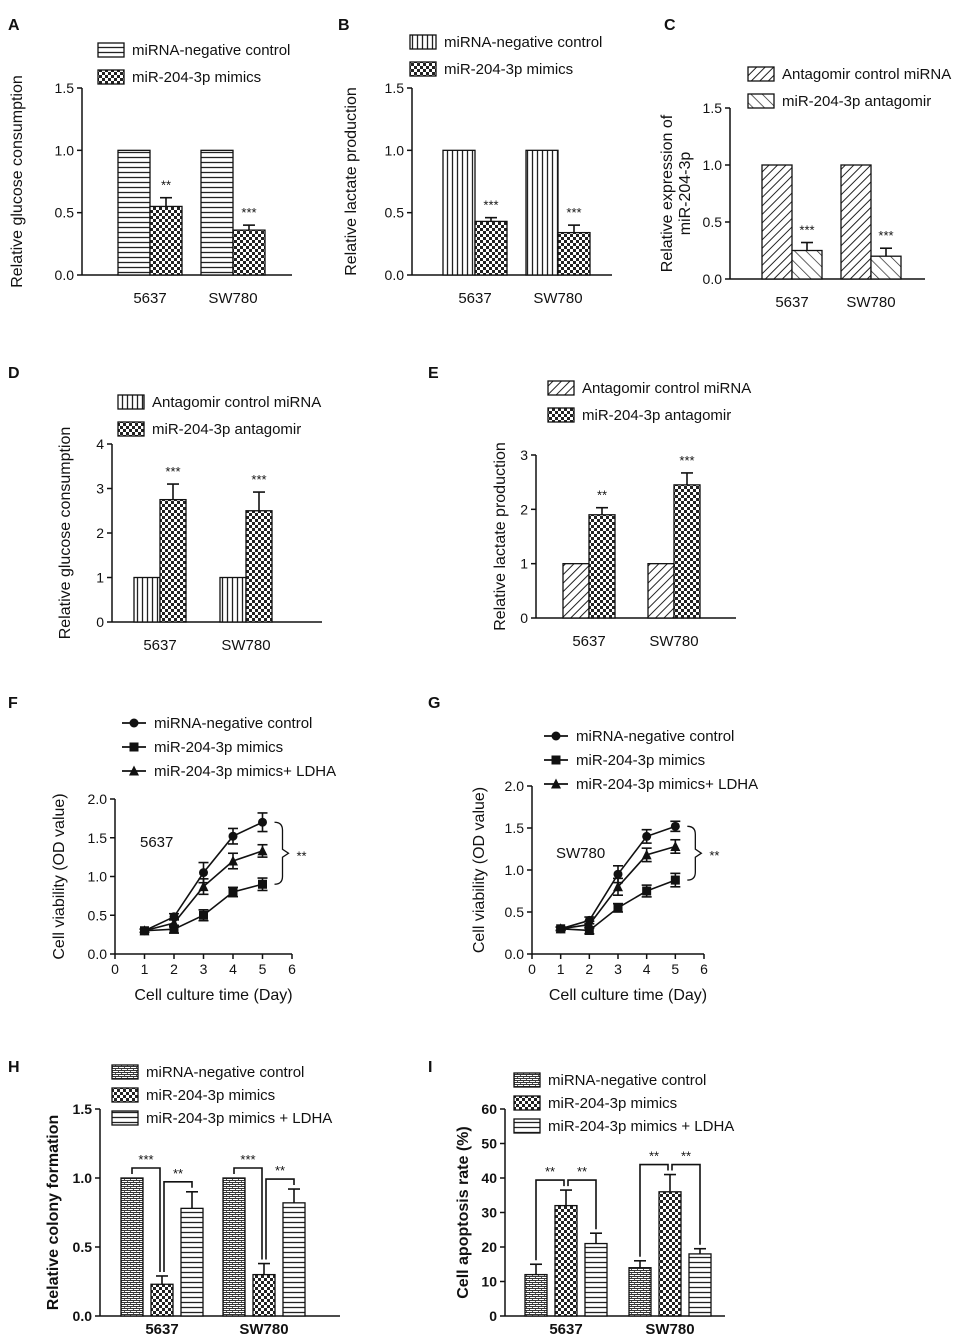  I want to click on legend-entry: Antagomir control miRNA, so click(219, 402).